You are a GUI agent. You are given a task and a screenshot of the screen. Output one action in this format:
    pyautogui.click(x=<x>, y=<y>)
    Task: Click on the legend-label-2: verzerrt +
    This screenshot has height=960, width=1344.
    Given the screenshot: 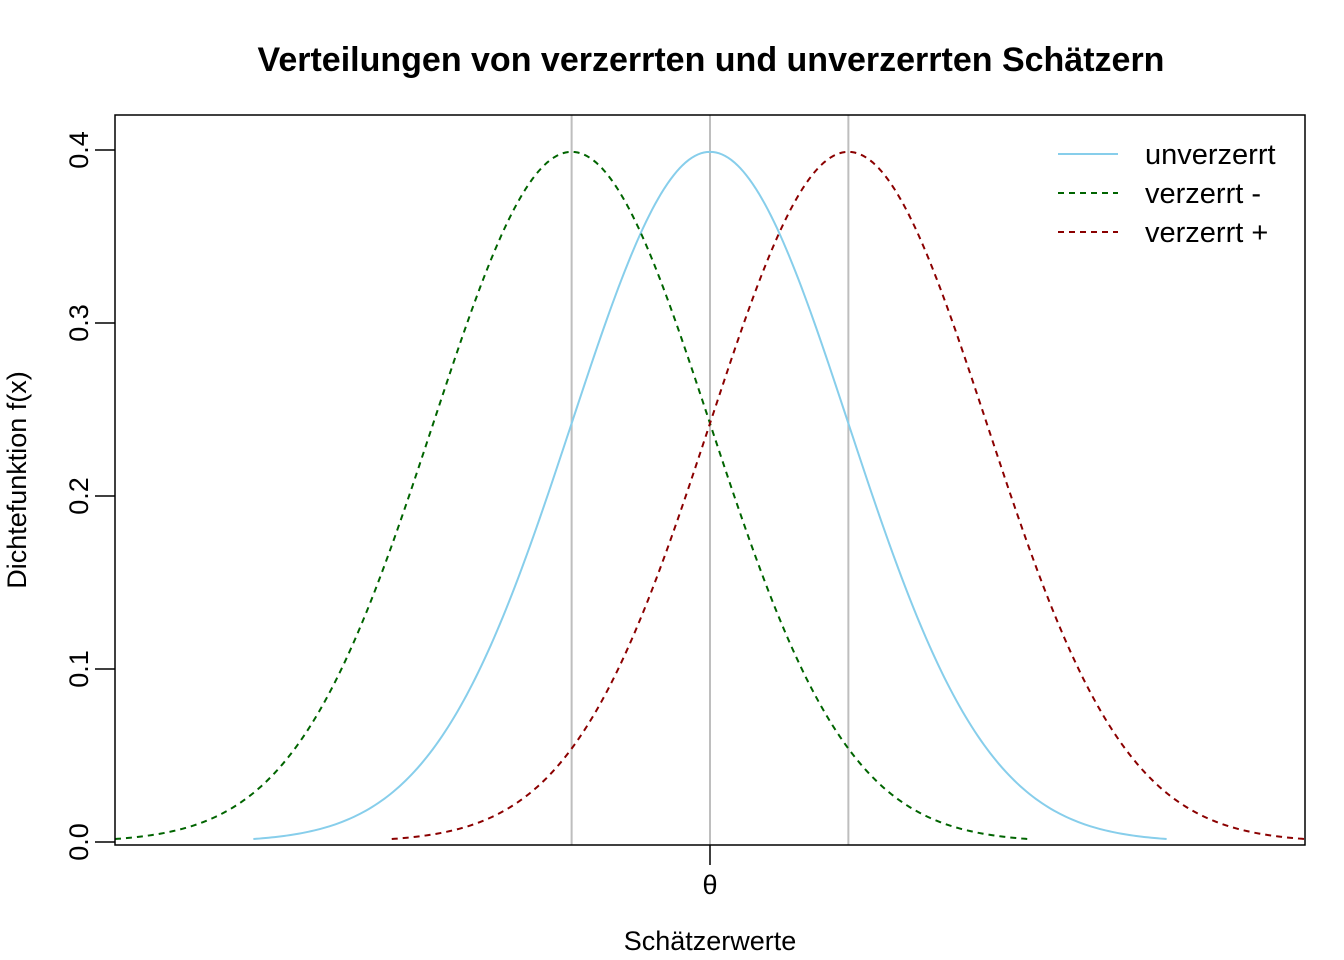 What is the action you would take?
    pyautogui.click(x=1206, y=233)
    